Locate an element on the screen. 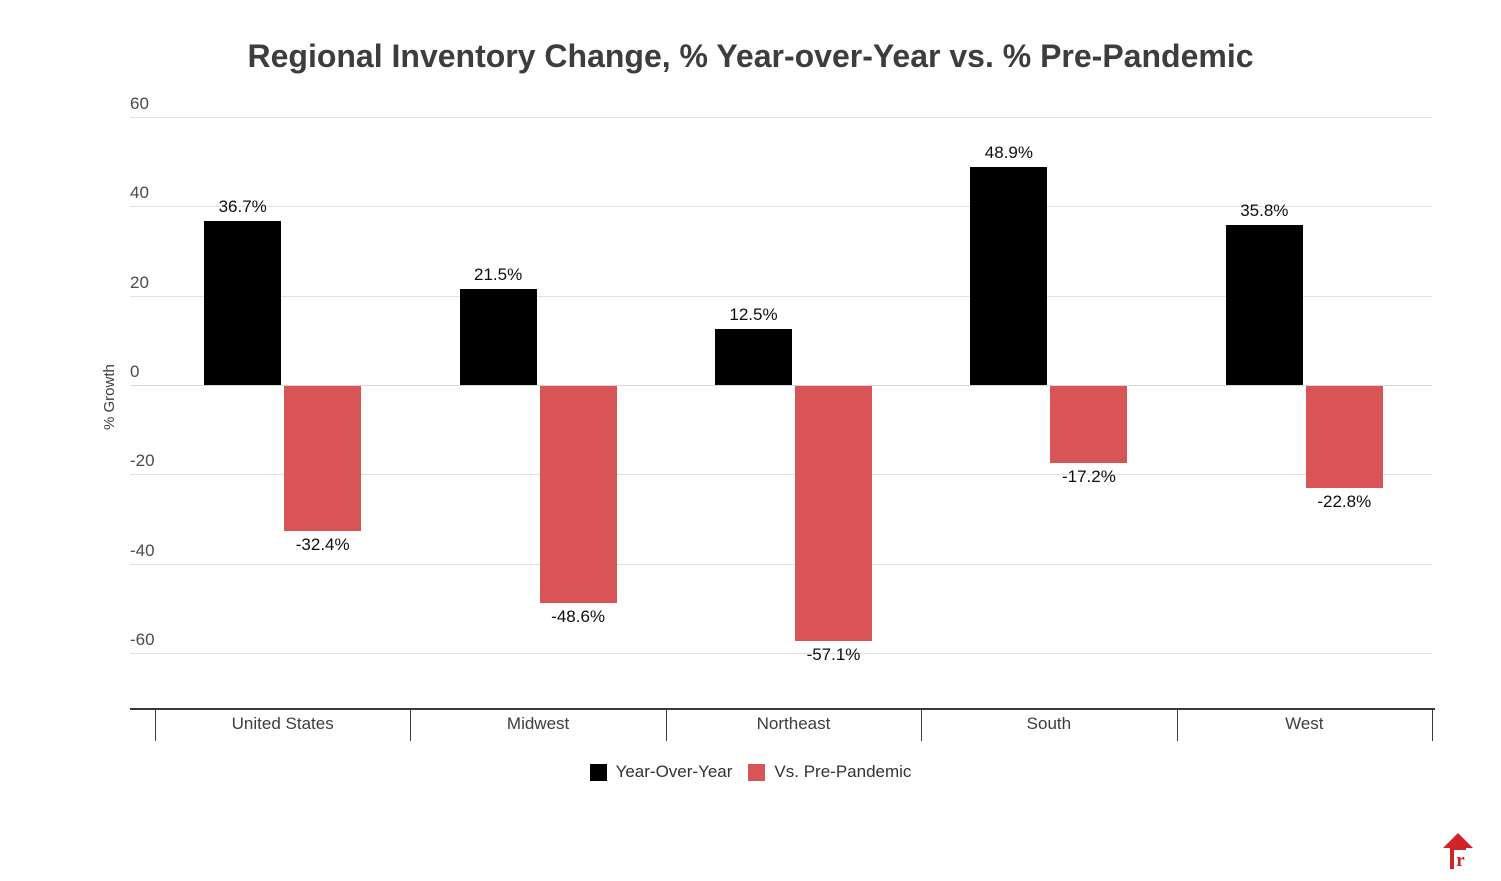 This screenshot has width=1501, height=881. y-tick-label: -20 is located at coordinates (142, 461).